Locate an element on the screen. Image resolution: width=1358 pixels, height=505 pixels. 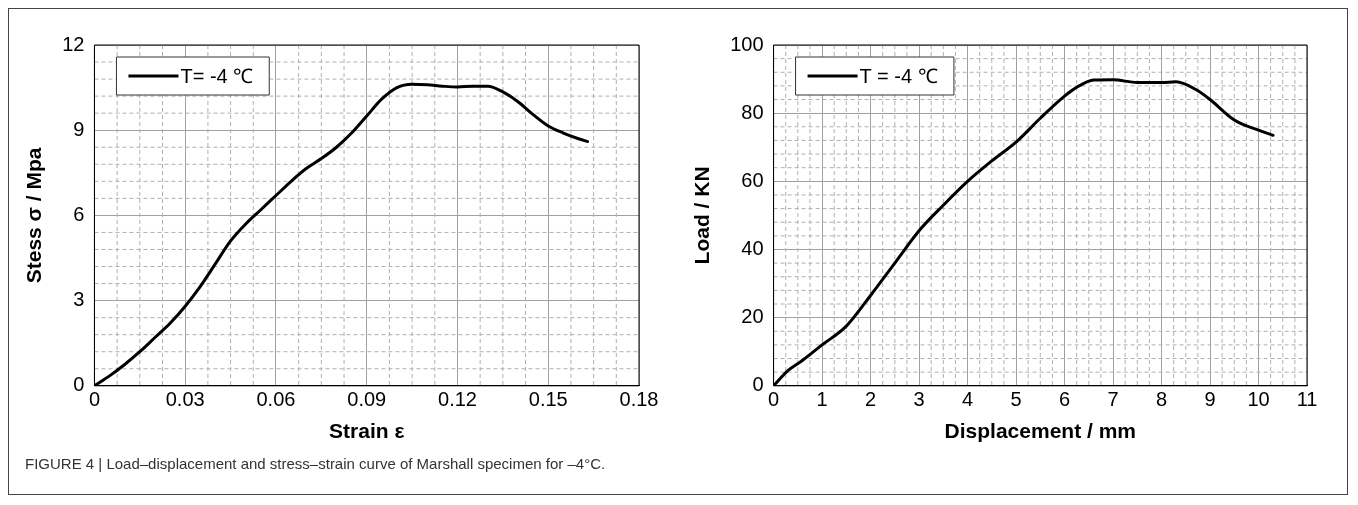
y-tick-label: 100 is located at coordinates (747, 43).